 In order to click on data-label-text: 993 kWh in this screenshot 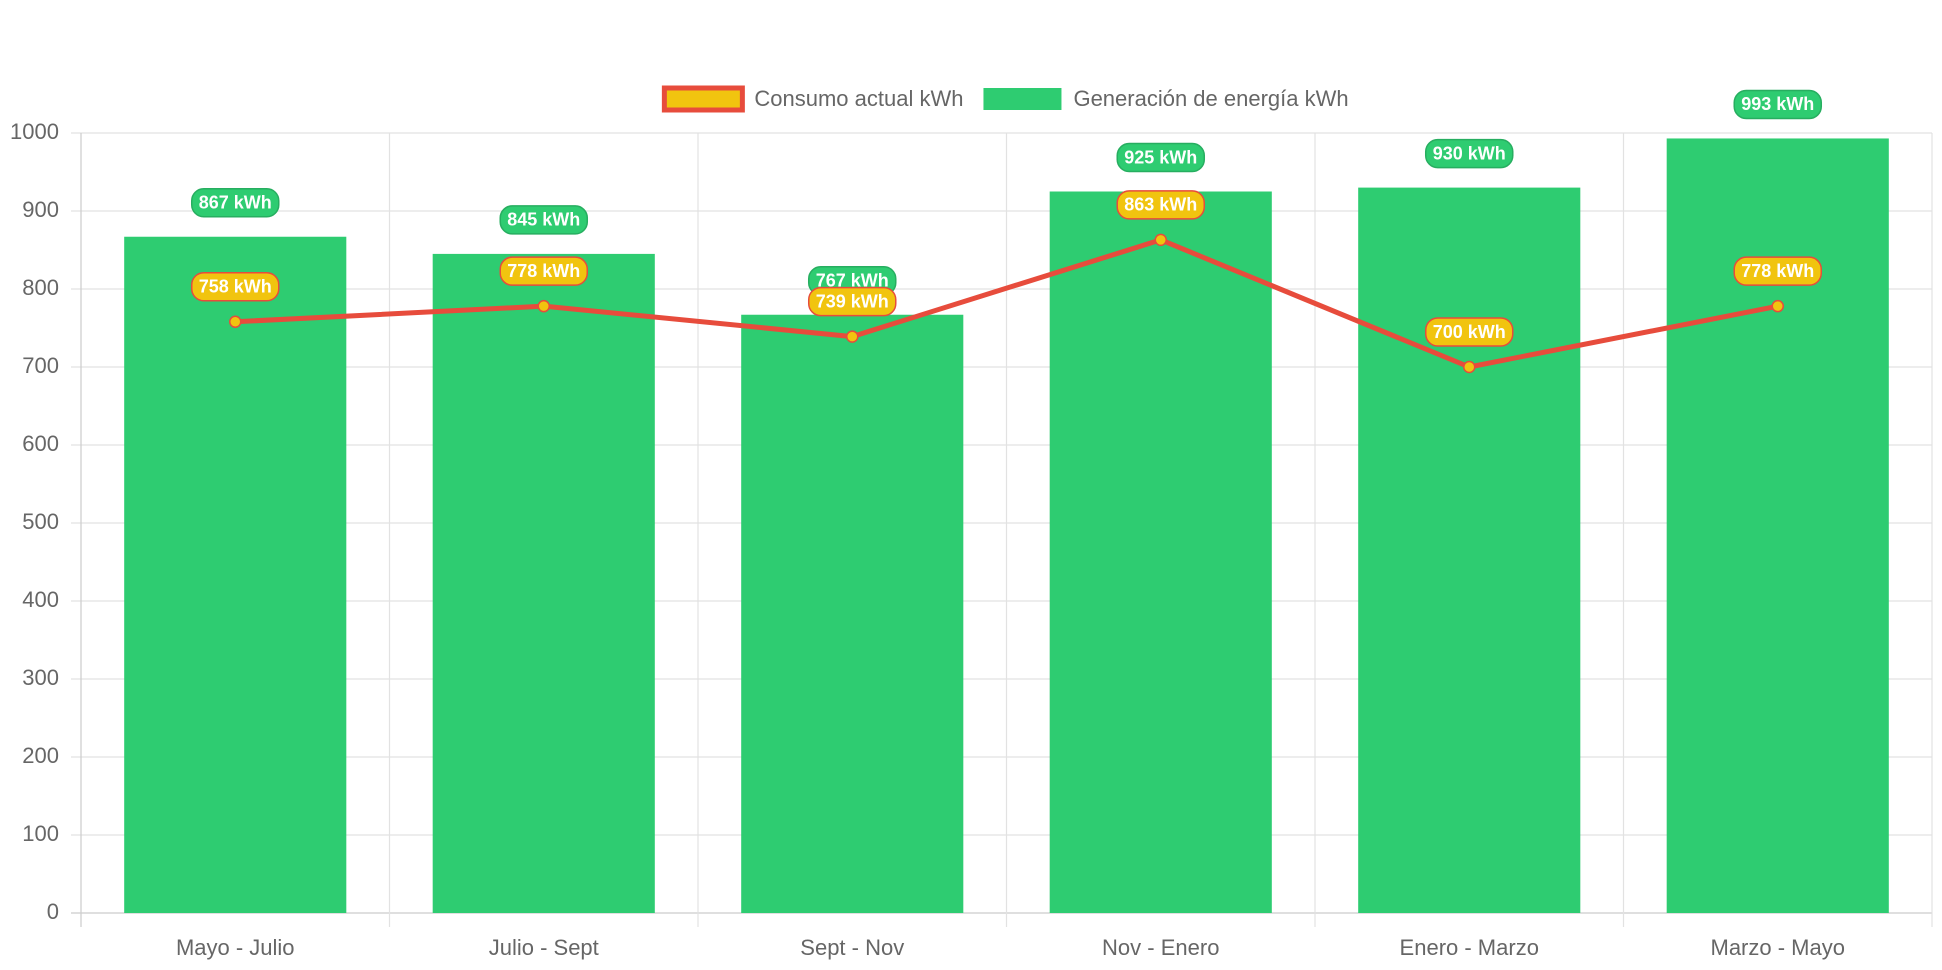, I will do `click(1777, 104)`.